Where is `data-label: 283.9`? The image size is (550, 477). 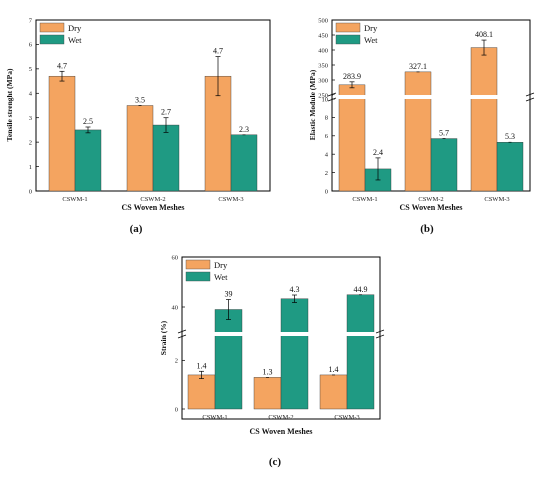 data-label: 283.9 is located at coordinates (352, 76).